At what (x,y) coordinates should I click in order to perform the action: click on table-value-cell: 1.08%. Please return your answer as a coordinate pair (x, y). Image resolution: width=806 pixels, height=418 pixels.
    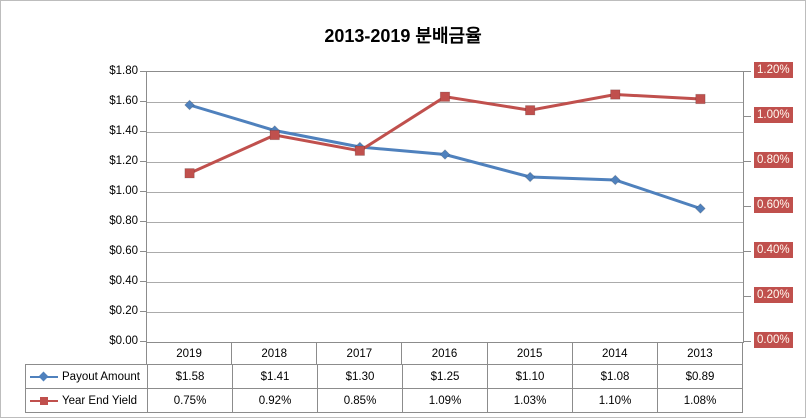
    Looking at the image, I should click on (699, 400).